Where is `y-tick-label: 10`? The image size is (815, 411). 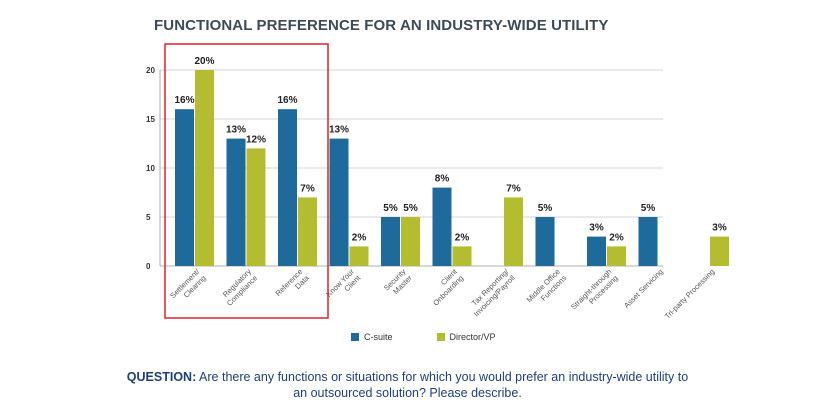 y-tick-label: 10 is located at coordinates (150, 168).